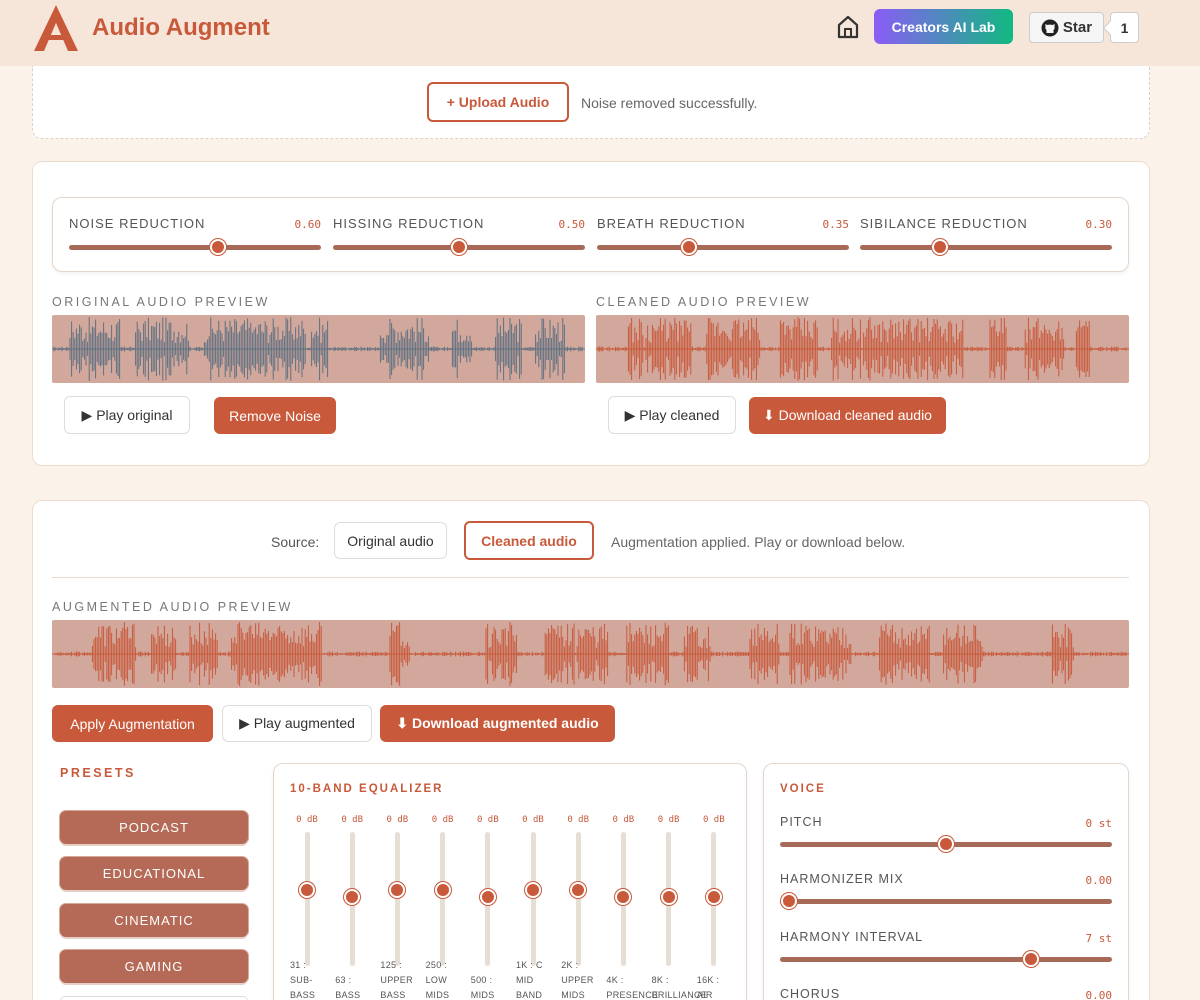 The height and width of the screenshot is (1000, 1200). I want to click on play-augmented-button: ▶ Play augmented, so click(297, 723).